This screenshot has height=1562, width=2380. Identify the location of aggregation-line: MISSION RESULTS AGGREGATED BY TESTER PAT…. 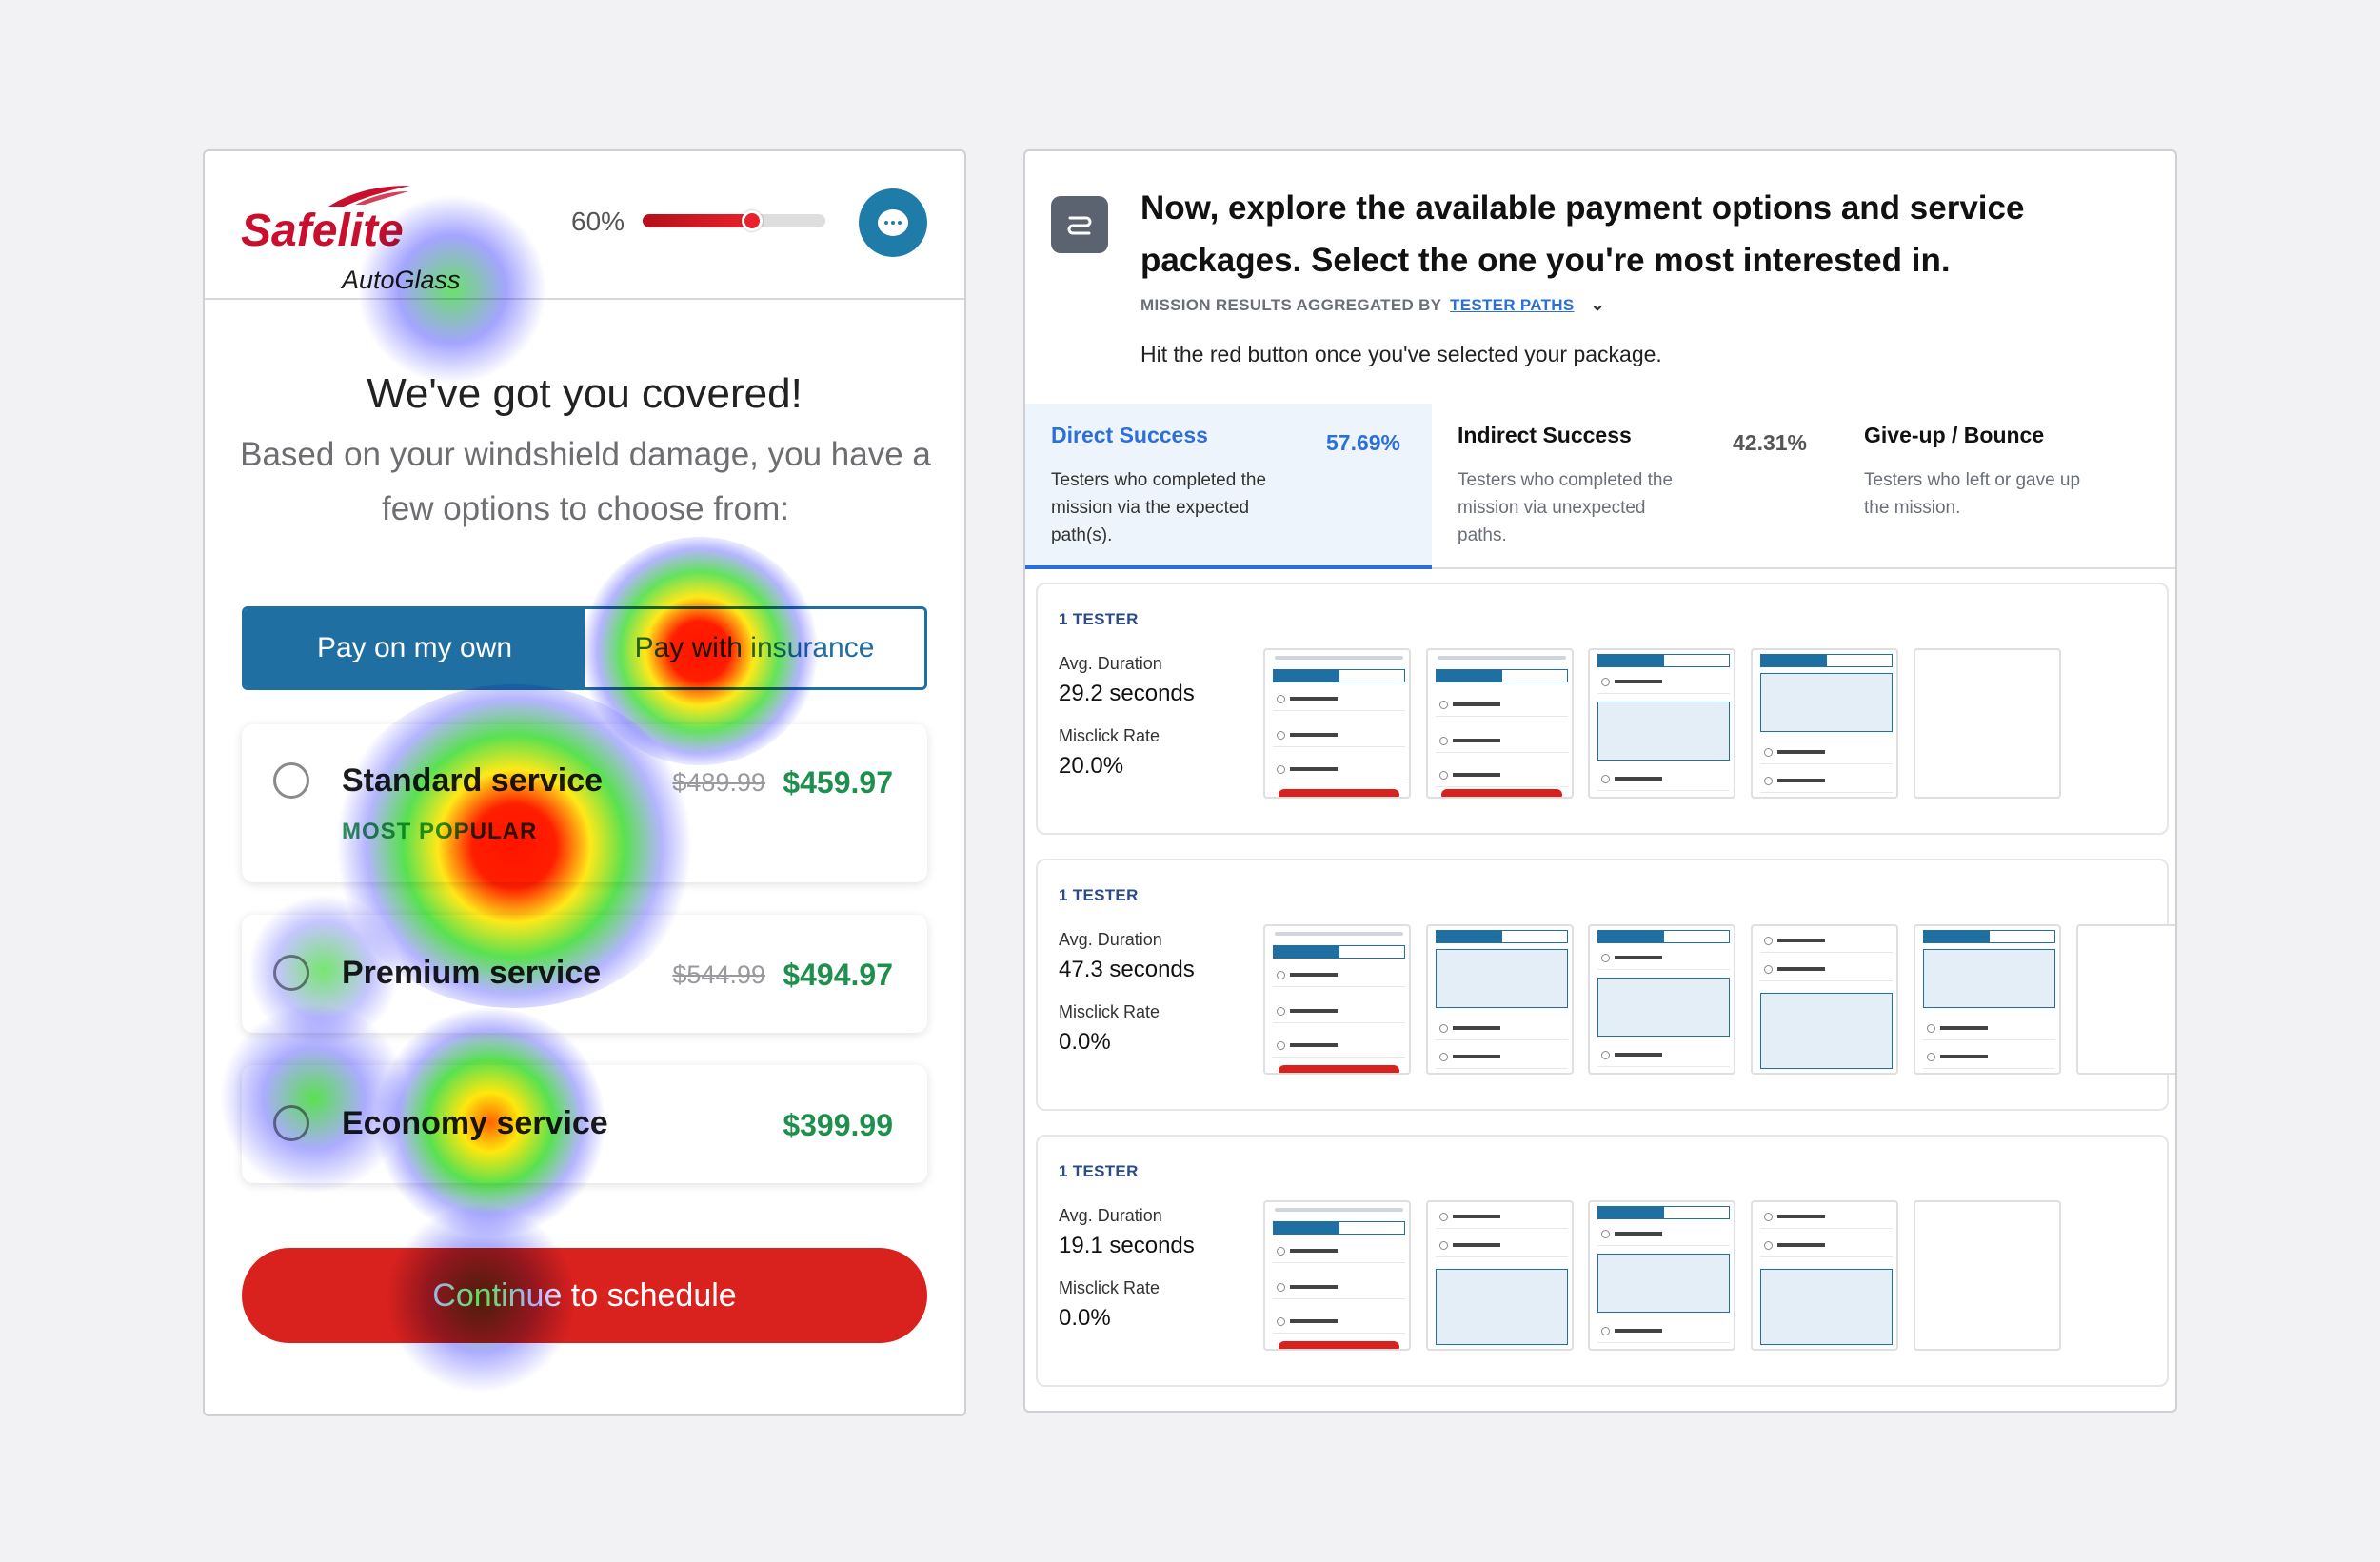
(1372, 305).